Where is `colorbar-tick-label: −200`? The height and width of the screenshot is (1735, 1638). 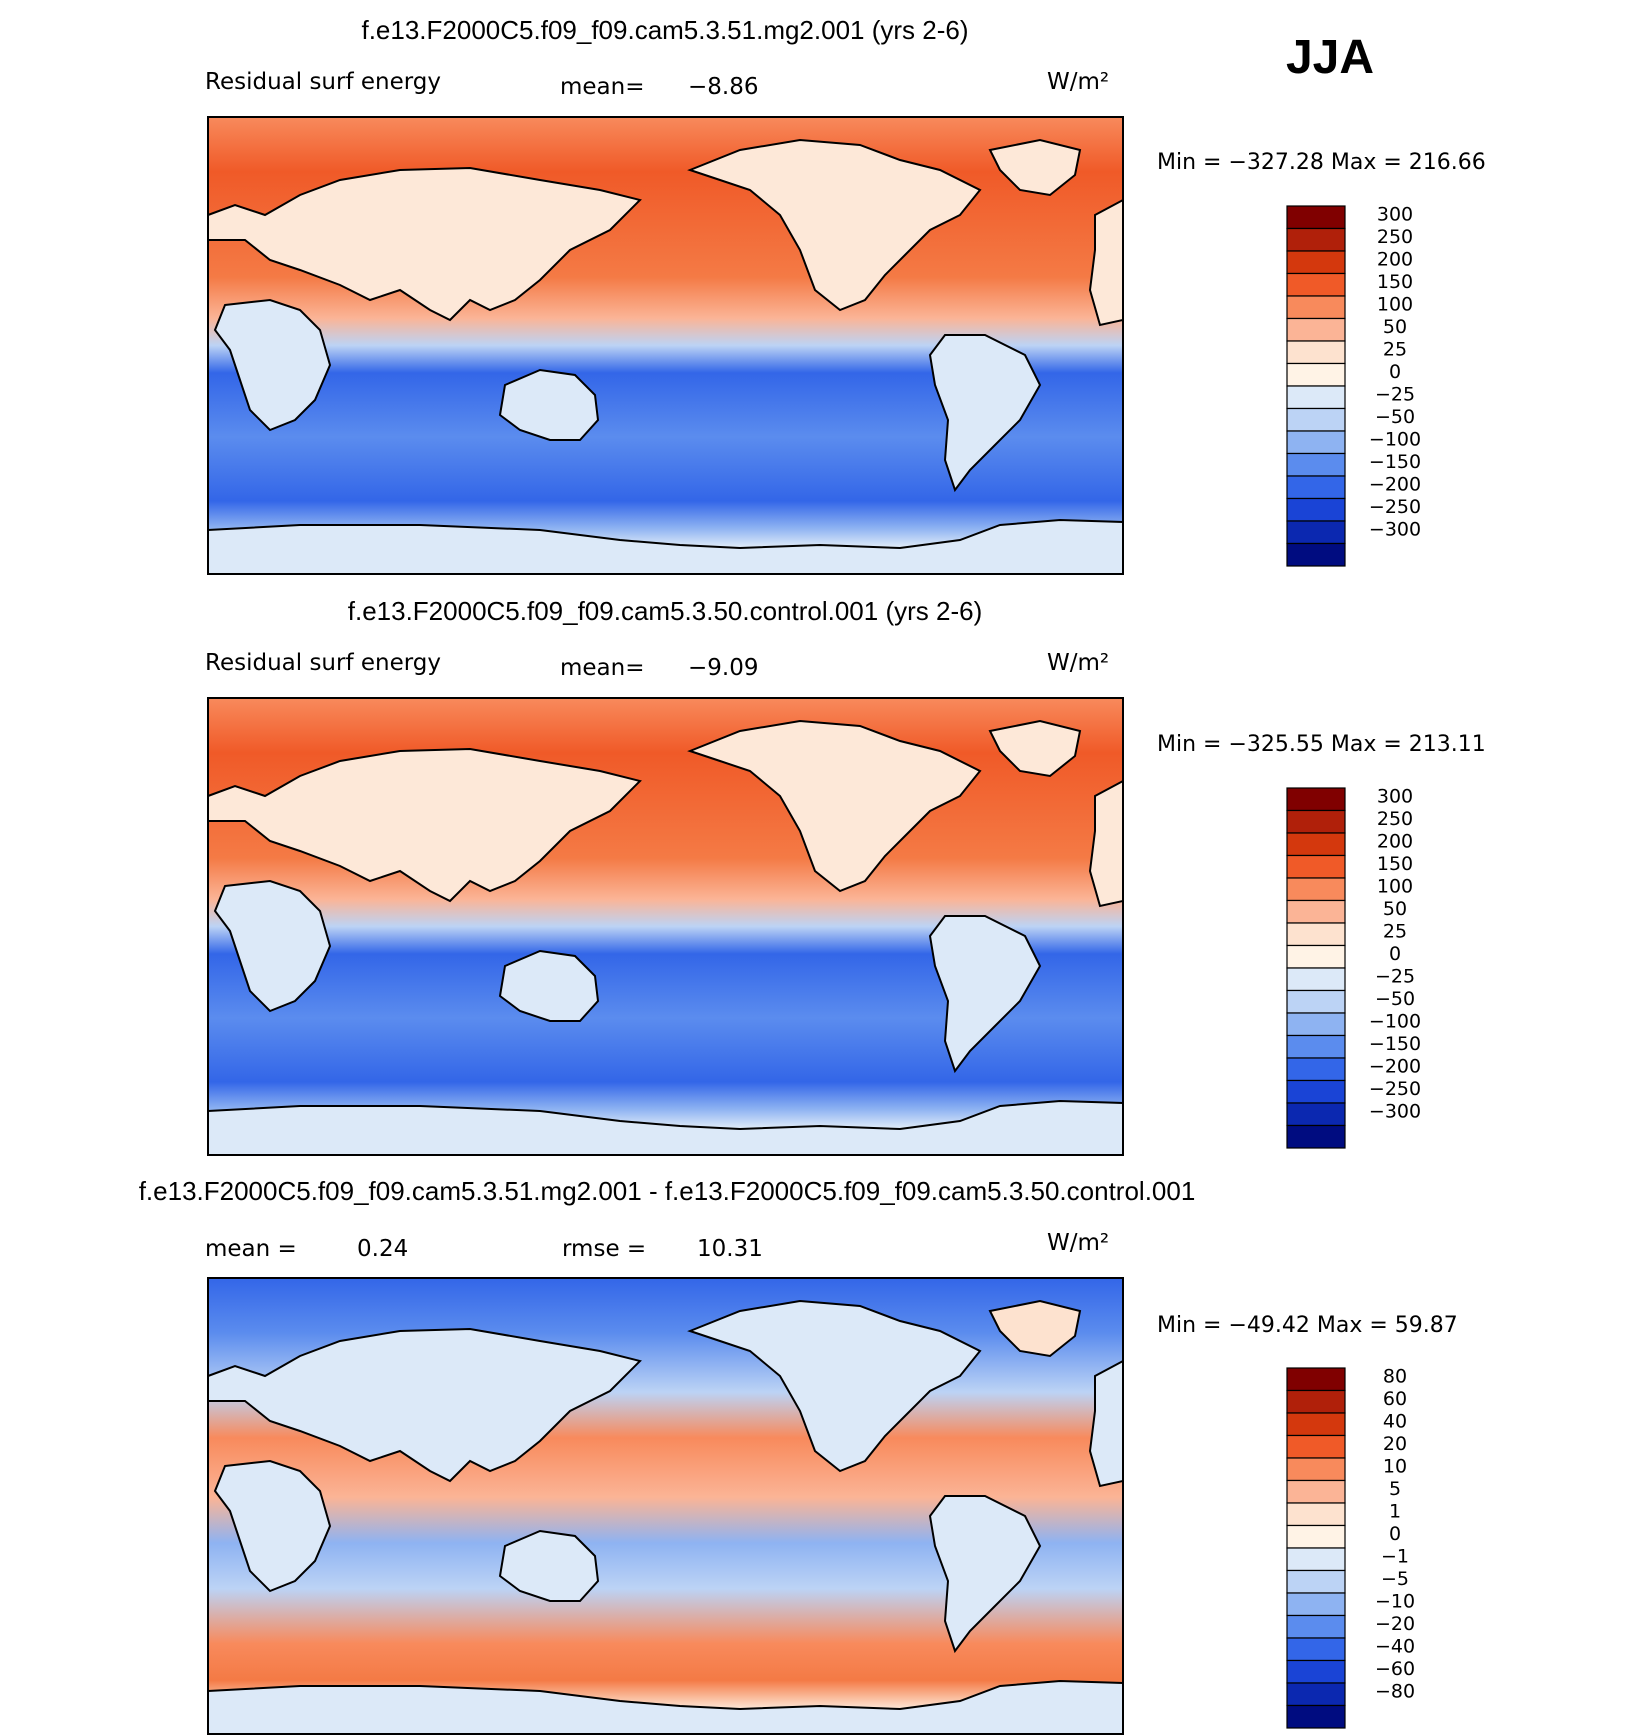 colorbar-tick-label: −200 is located at coordinates (1395, 1067).